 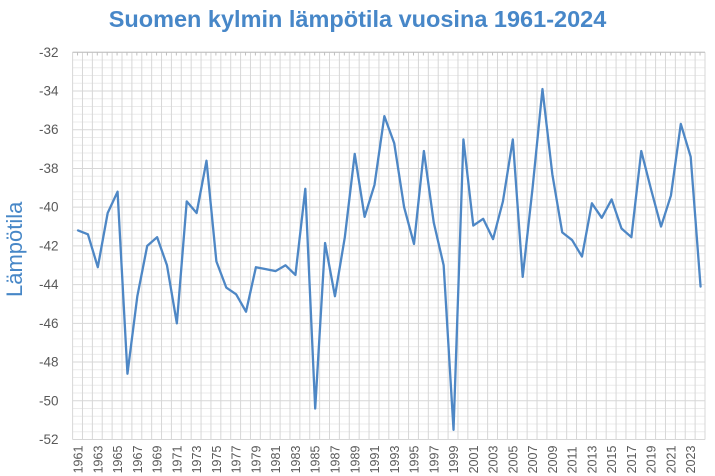 What do you see at coordinates (355, 460) in the screenshot?
I see `svg-text: 1989` at bounding box center [355, 460].